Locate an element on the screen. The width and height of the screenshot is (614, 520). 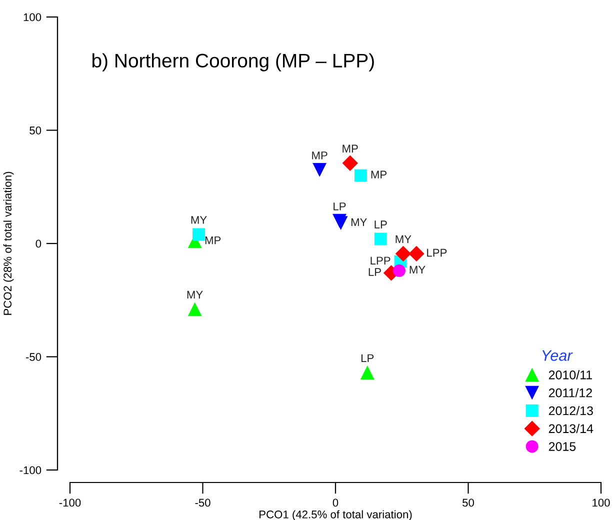
legend-title: Year is located at coordinates (557, 355).